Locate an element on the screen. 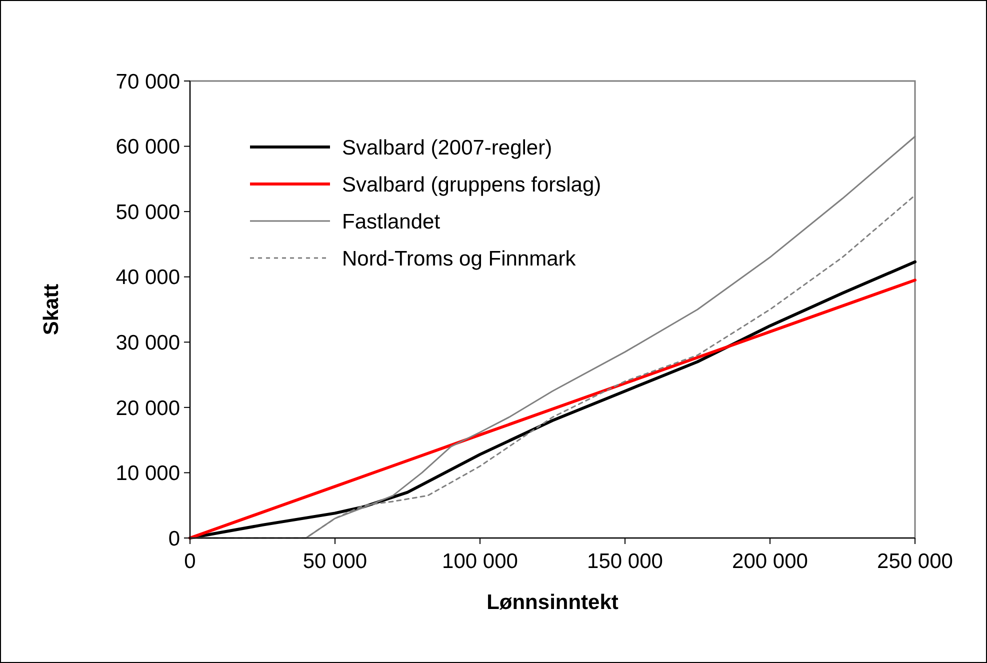  legend-label: Svalbard (2007-regler) is located at coordinates (447, 148).